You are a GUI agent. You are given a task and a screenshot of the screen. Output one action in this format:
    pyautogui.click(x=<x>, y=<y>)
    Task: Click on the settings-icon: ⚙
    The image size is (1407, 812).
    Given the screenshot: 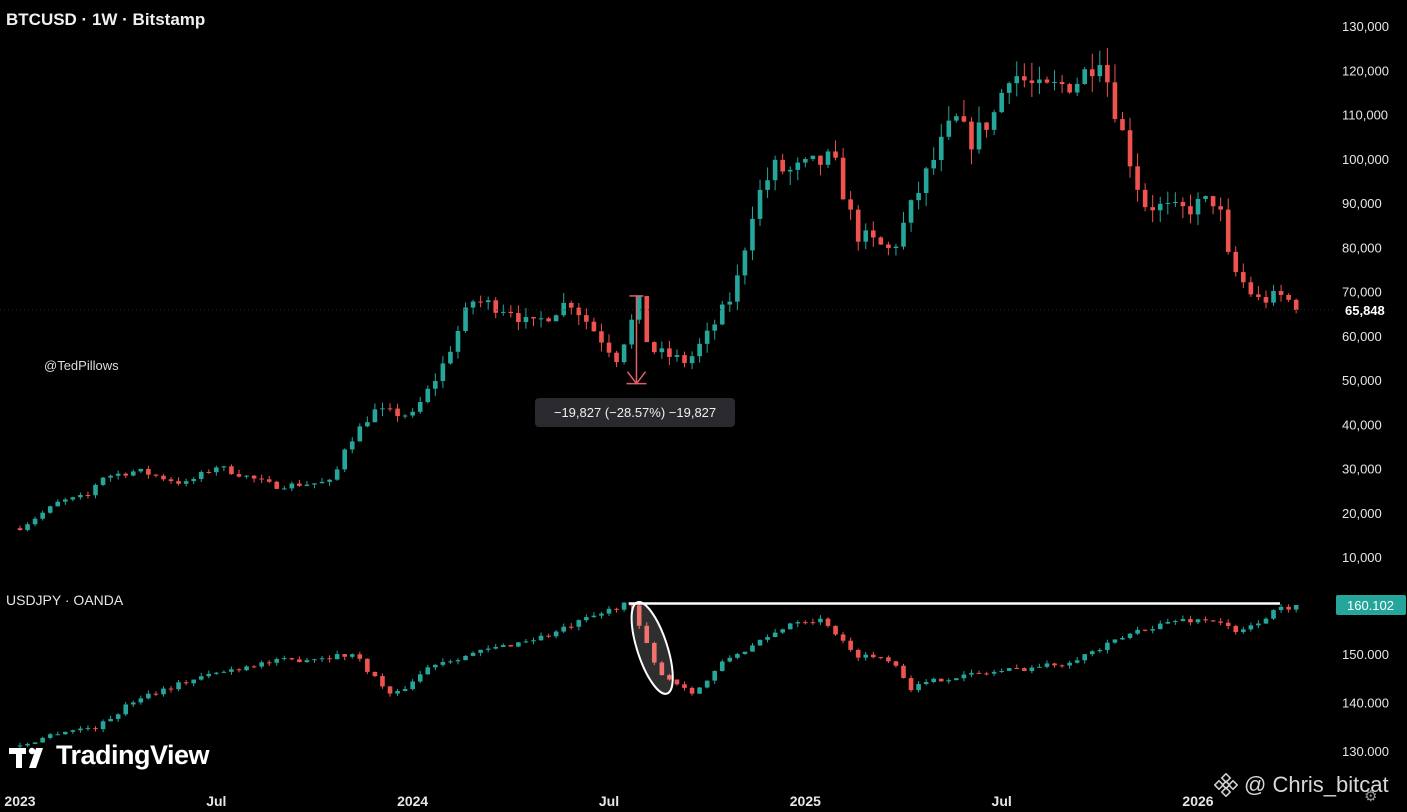 What is the action you would take?
    pyautogui.click(x=1371, y=796)
    